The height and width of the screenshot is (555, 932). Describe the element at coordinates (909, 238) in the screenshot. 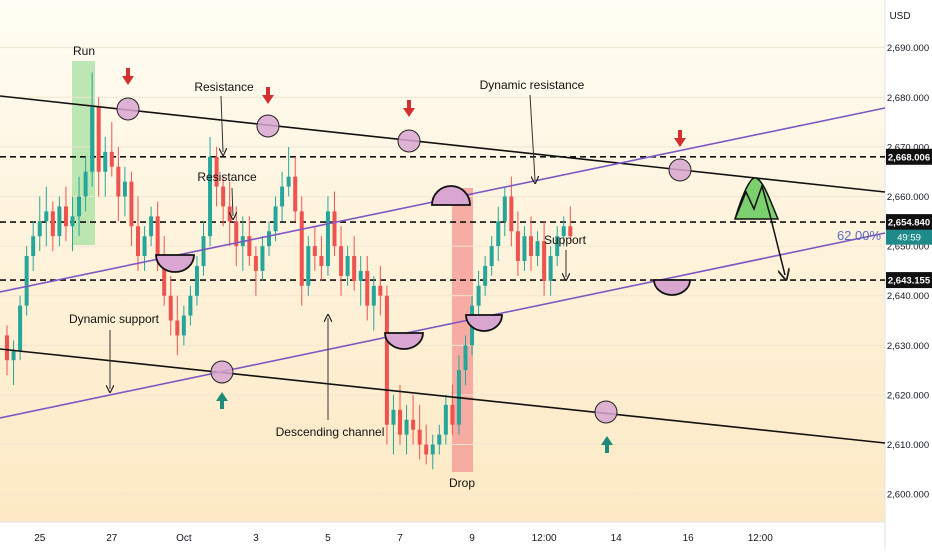

I see `current-price-tag-label: 49:59` at that location.